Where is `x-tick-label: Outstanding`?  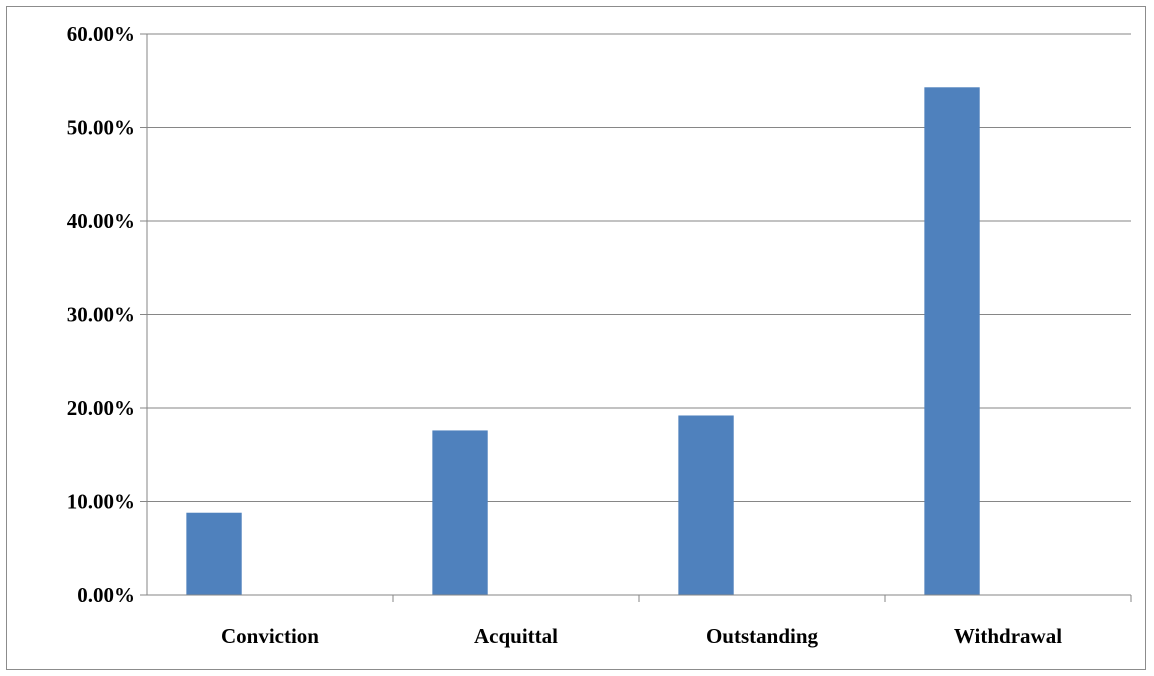
x-tick-label: Outstanding is located at coordinates (762, 636).